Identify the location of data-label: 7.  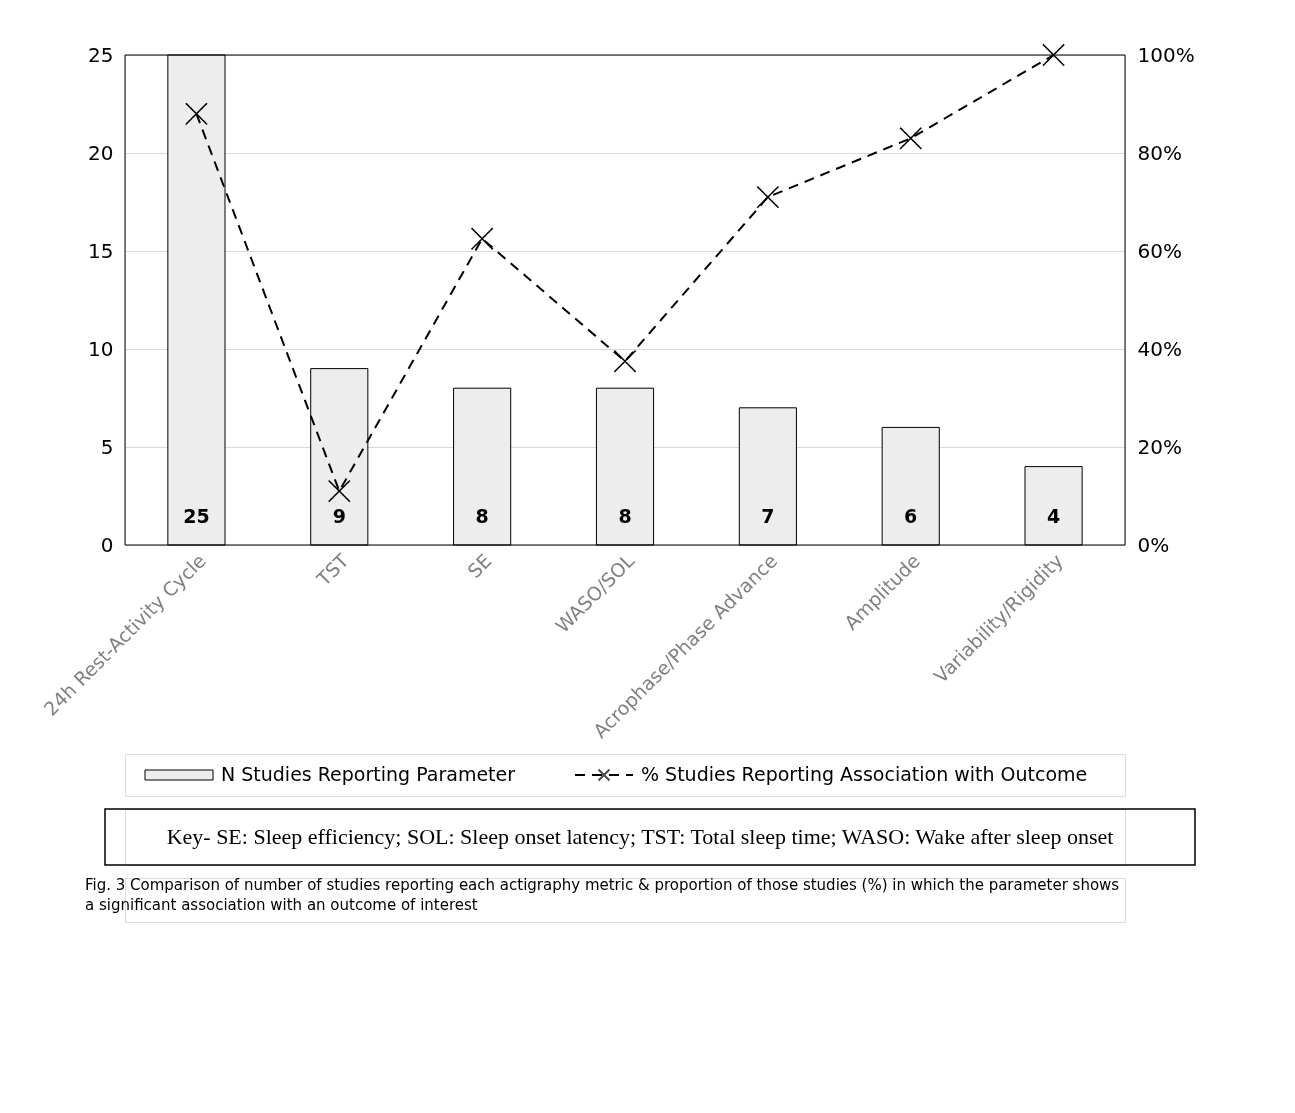
(768, 516).